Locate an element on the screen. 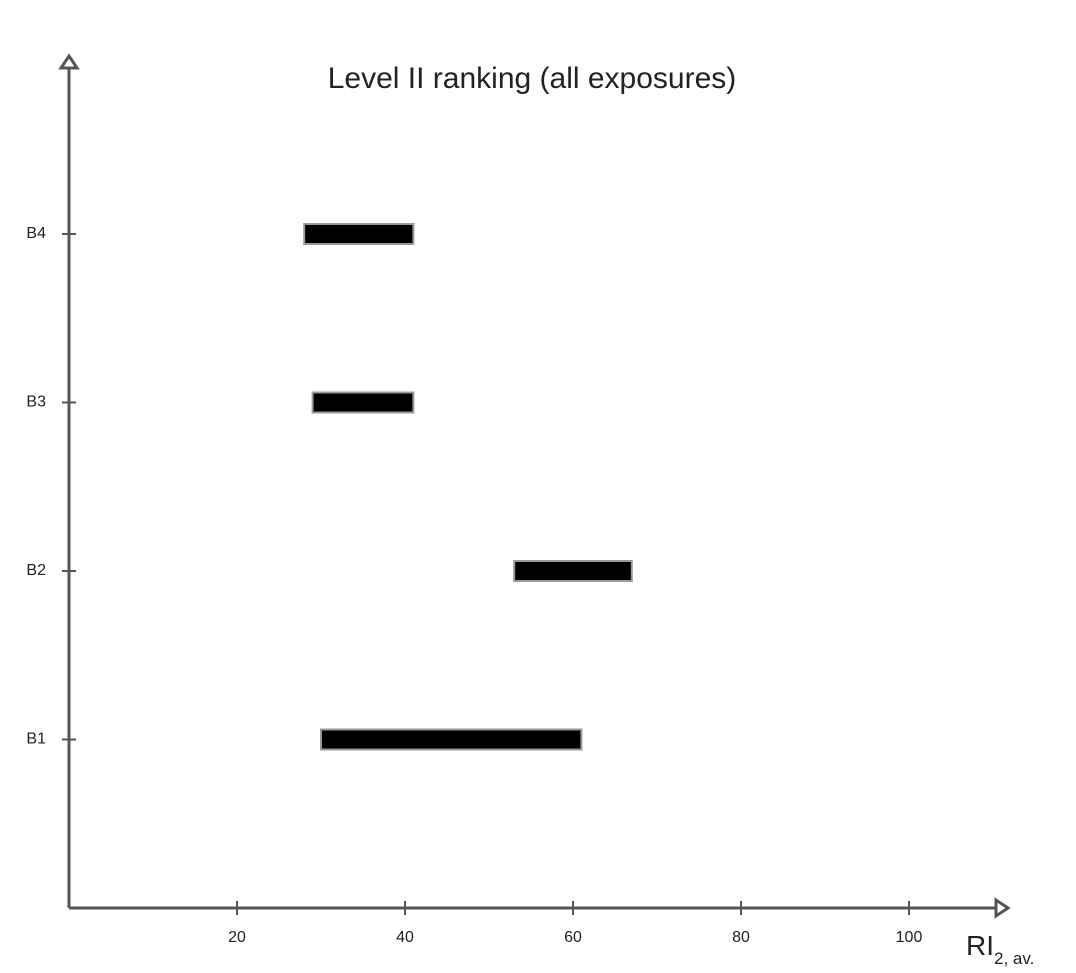 The height and width of the screenshot is (973, 1076). x-tick-label: 40 is located at coordinates (405, 937).